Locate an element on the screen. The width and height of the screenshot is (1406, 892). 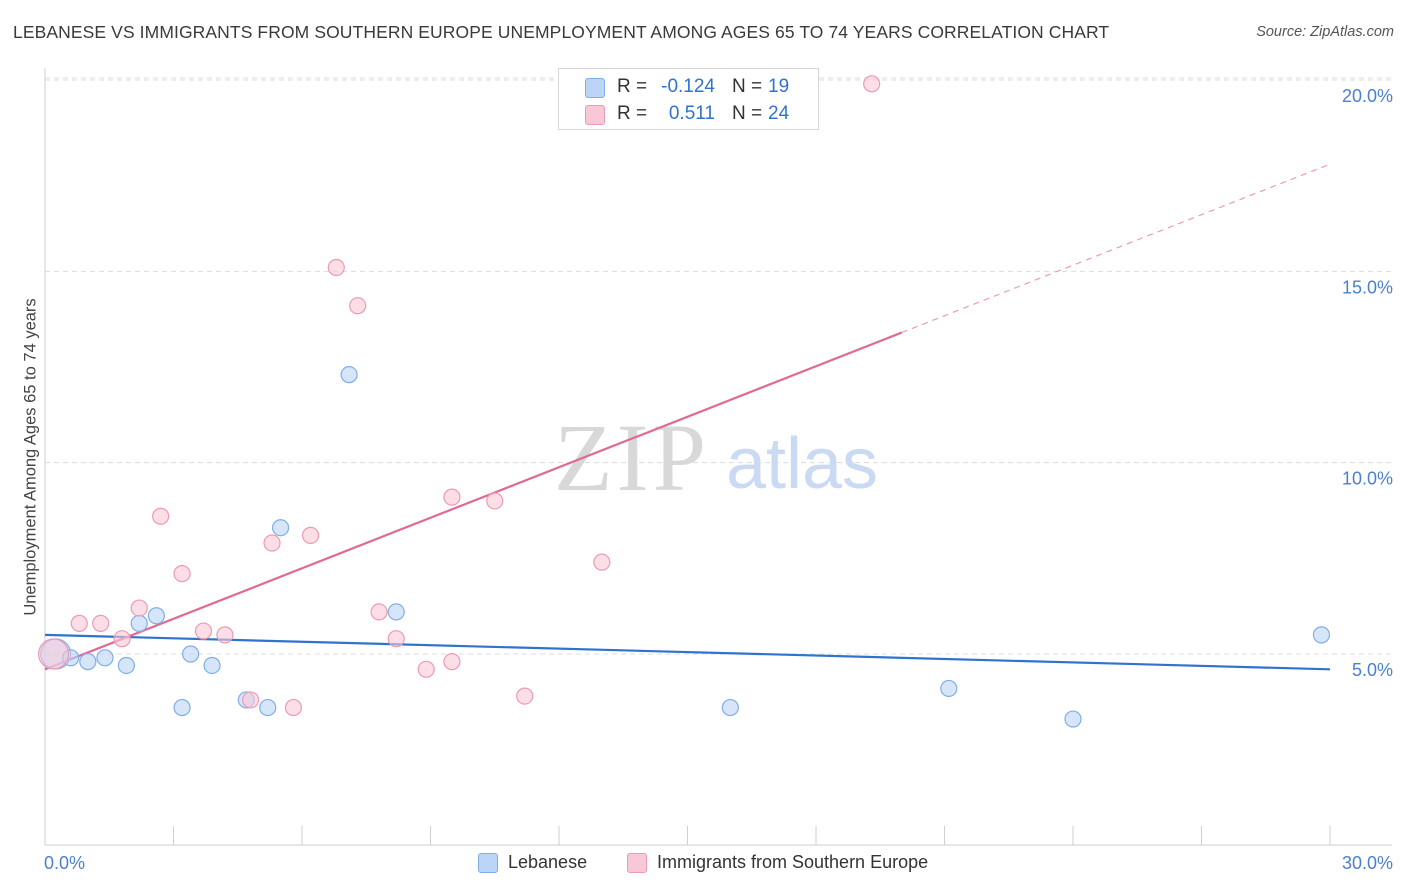
x-tick-label-max: 30.0% is located at coordinates (1367, 863).